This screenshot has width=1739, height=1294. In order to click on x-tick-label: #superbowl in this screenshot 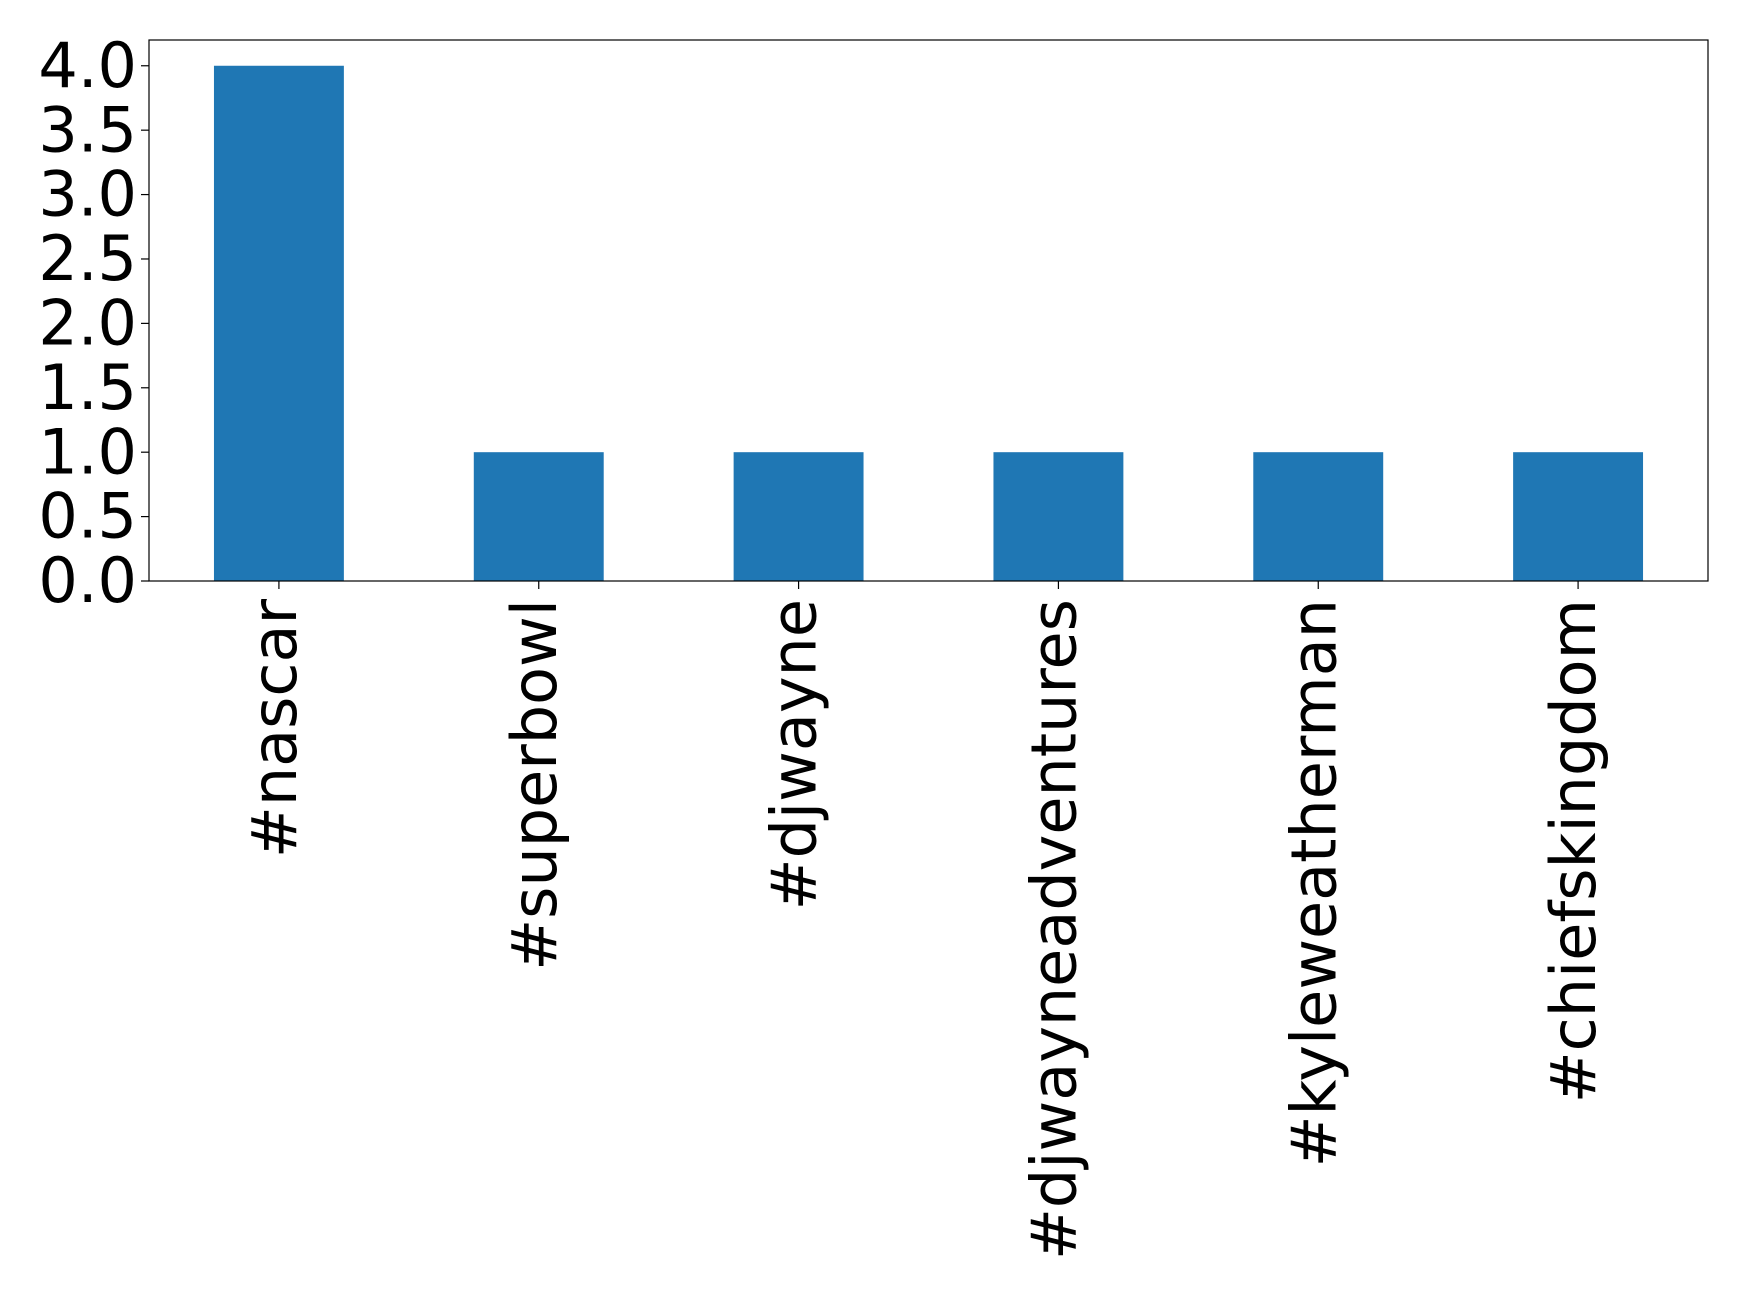, I will do `click(534, 785)`.